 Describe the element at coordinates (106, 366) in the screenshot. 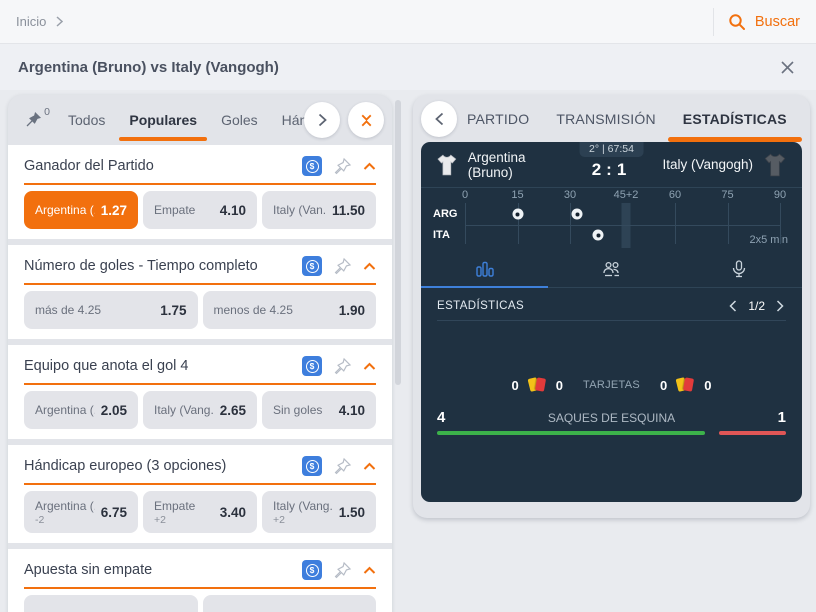

I see `market-title: Equipo que anota el gol 4` at that location.